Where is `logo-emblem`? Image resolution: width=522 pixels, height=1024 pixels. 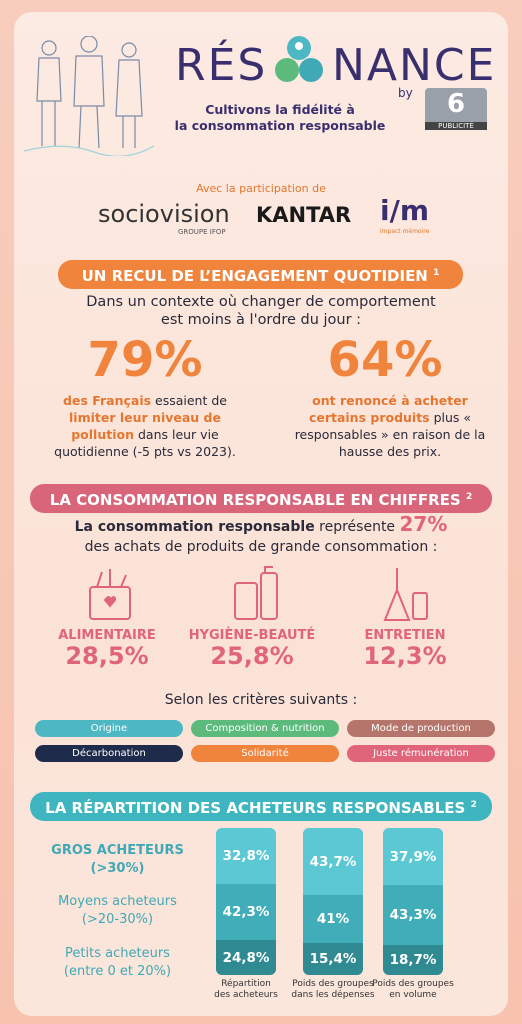 logo-emblem is located at coordinates (299, 59).